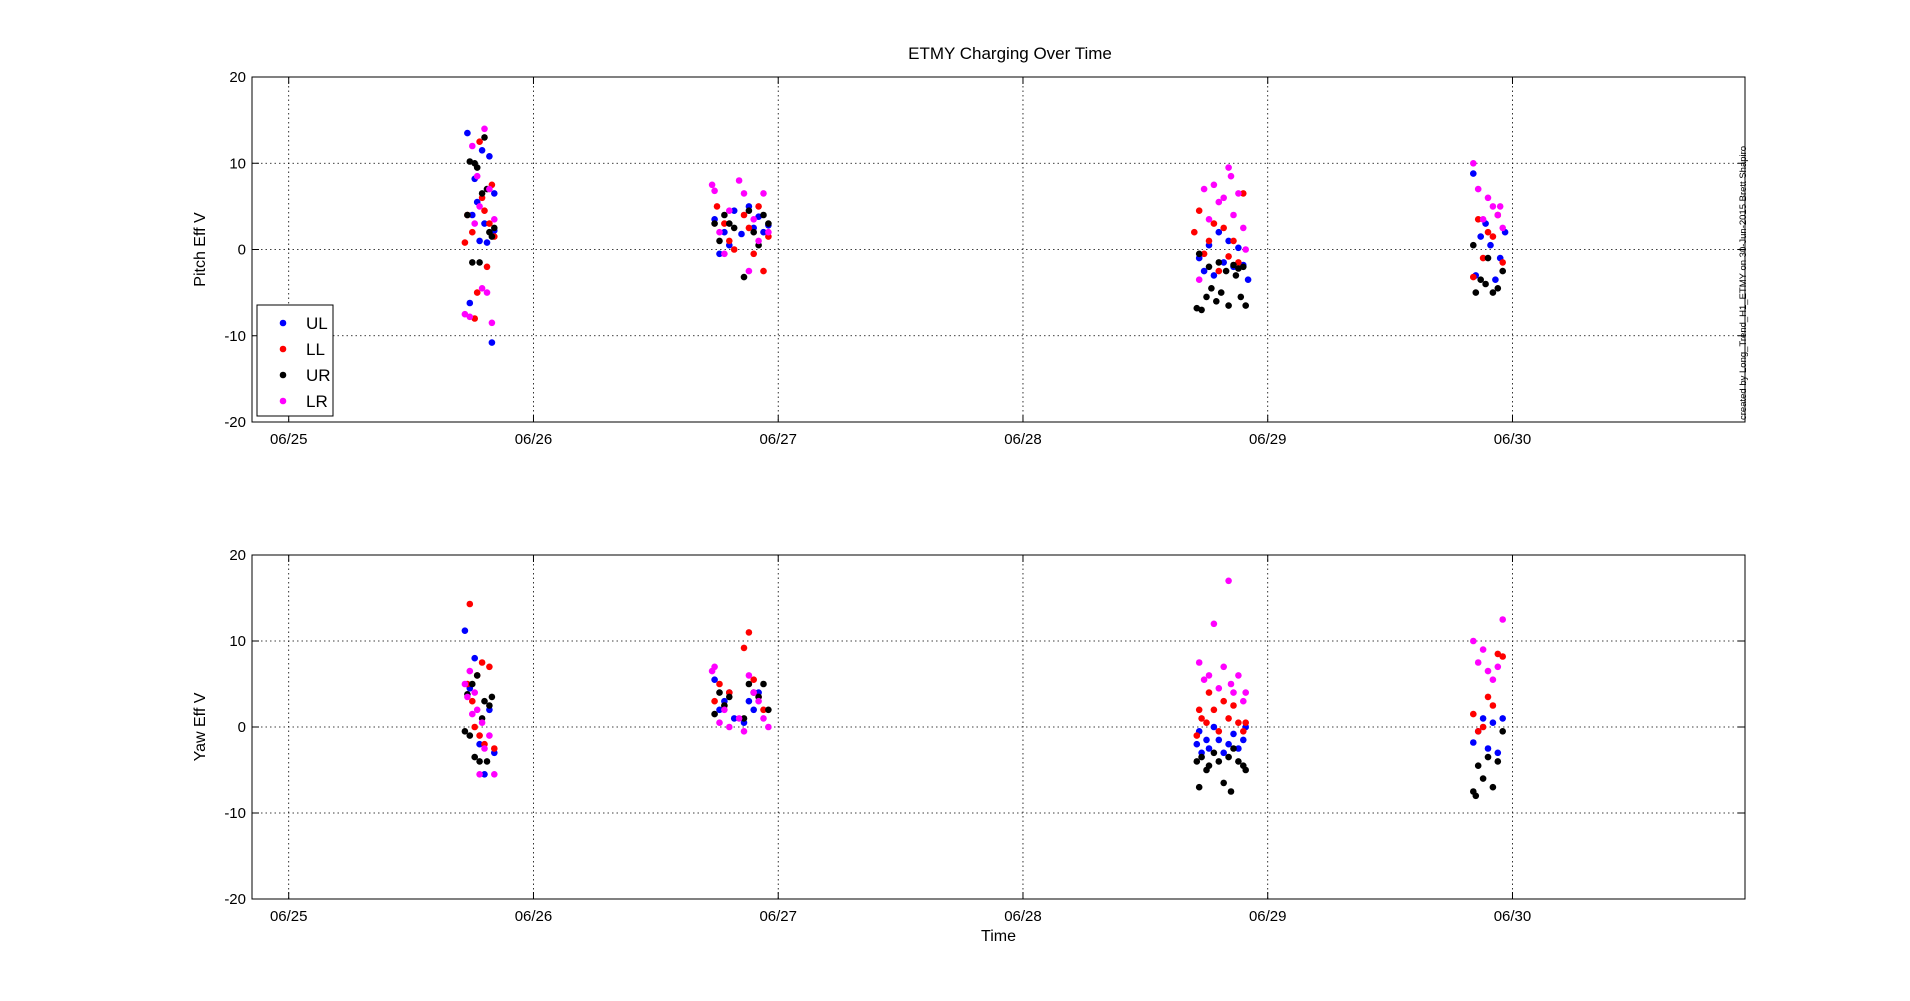  Describe the element at coordinates (1023, 439) in the screenshot. I see `x-tick-label: 06/28` at that location.